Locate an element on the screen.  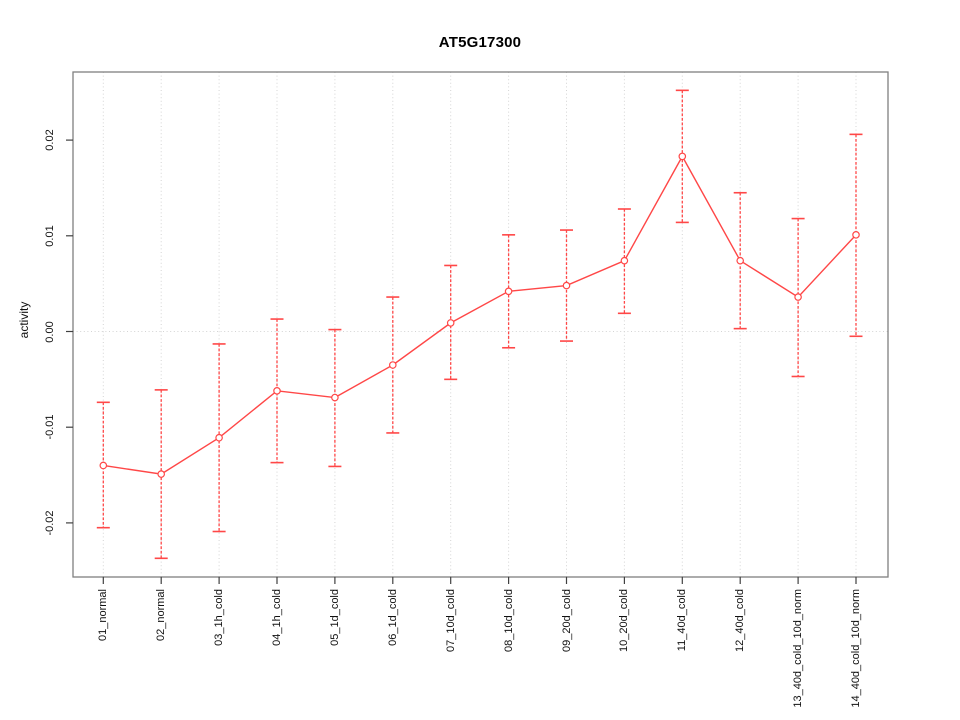
x-tick-label: 07_10d_cold is located at coordinates (450, 621).